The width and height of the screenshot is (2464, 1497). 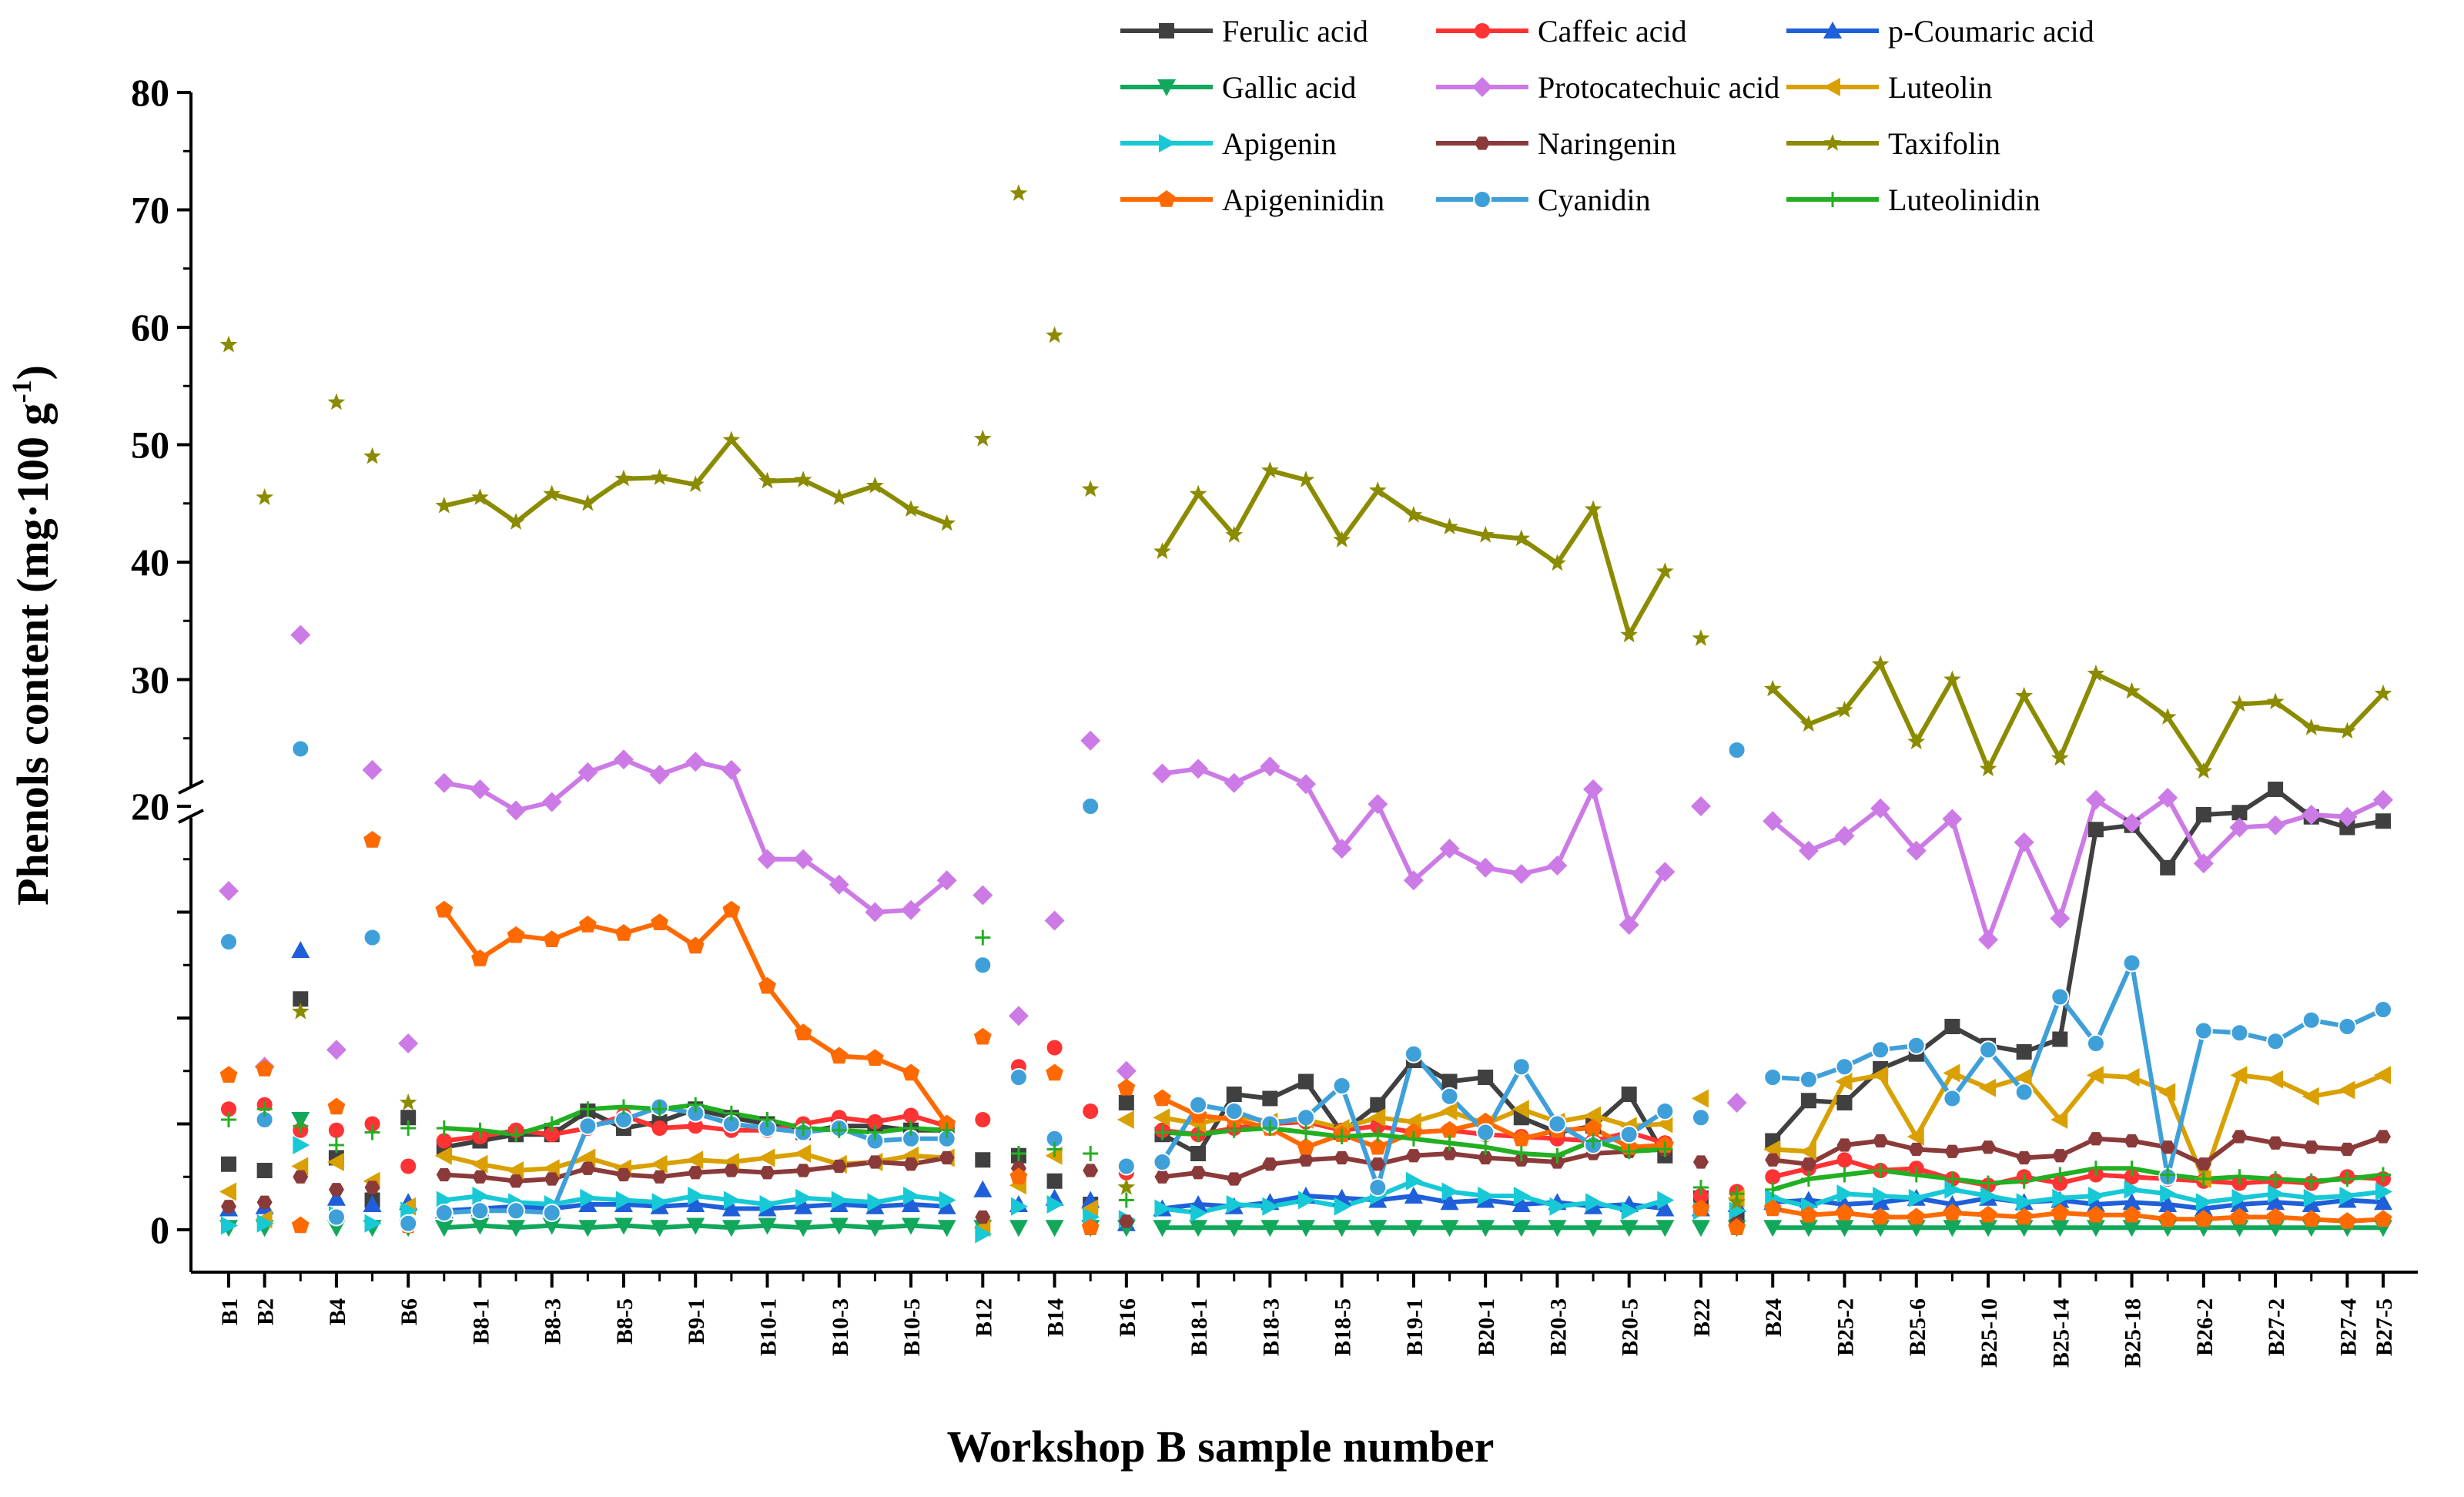 I want to click on x-tick-label: B27-2, so click(x=2276, y=1327).